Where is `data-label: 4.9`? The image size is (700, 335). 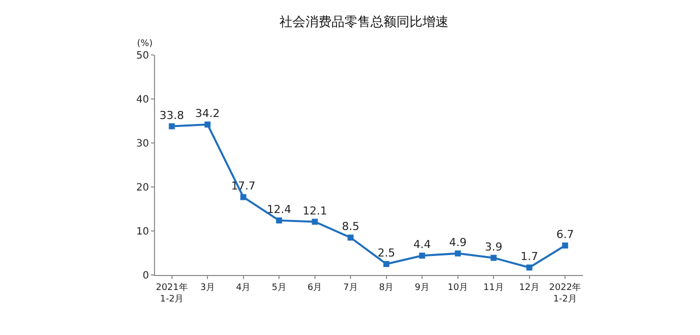 data-label: 4.9 is located at coordinates (458, 242).